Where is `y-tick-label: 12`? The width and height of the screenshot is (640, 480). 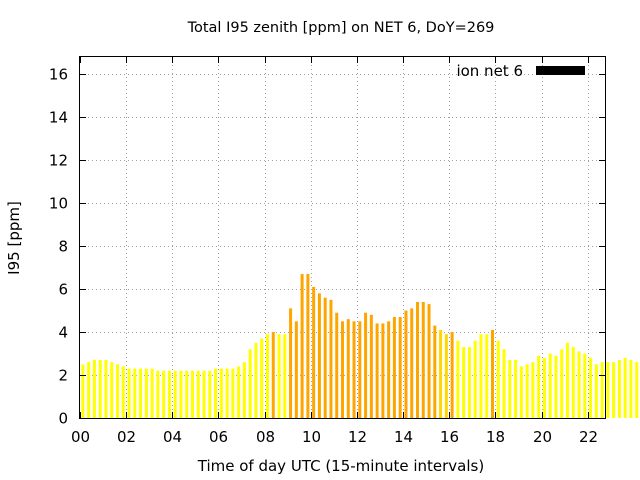 y-tick-label: 12 is located at coordinates (58, 161).